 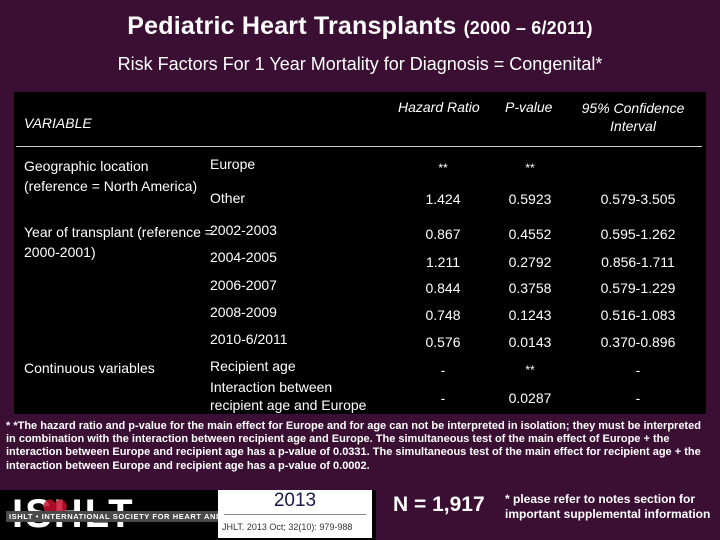 I want to click on row-level: 2006-2007, so click(x=243, y=285).